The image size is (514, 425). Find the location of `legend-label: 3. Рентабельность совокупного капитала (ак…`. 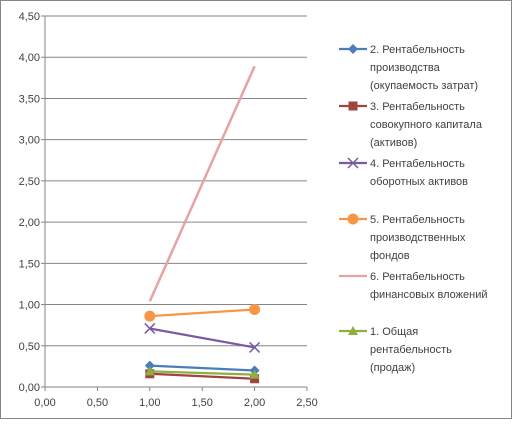

legend-label: 3. Рентабельность совокупного капитала (ак… is located at coordinates (426, 125).